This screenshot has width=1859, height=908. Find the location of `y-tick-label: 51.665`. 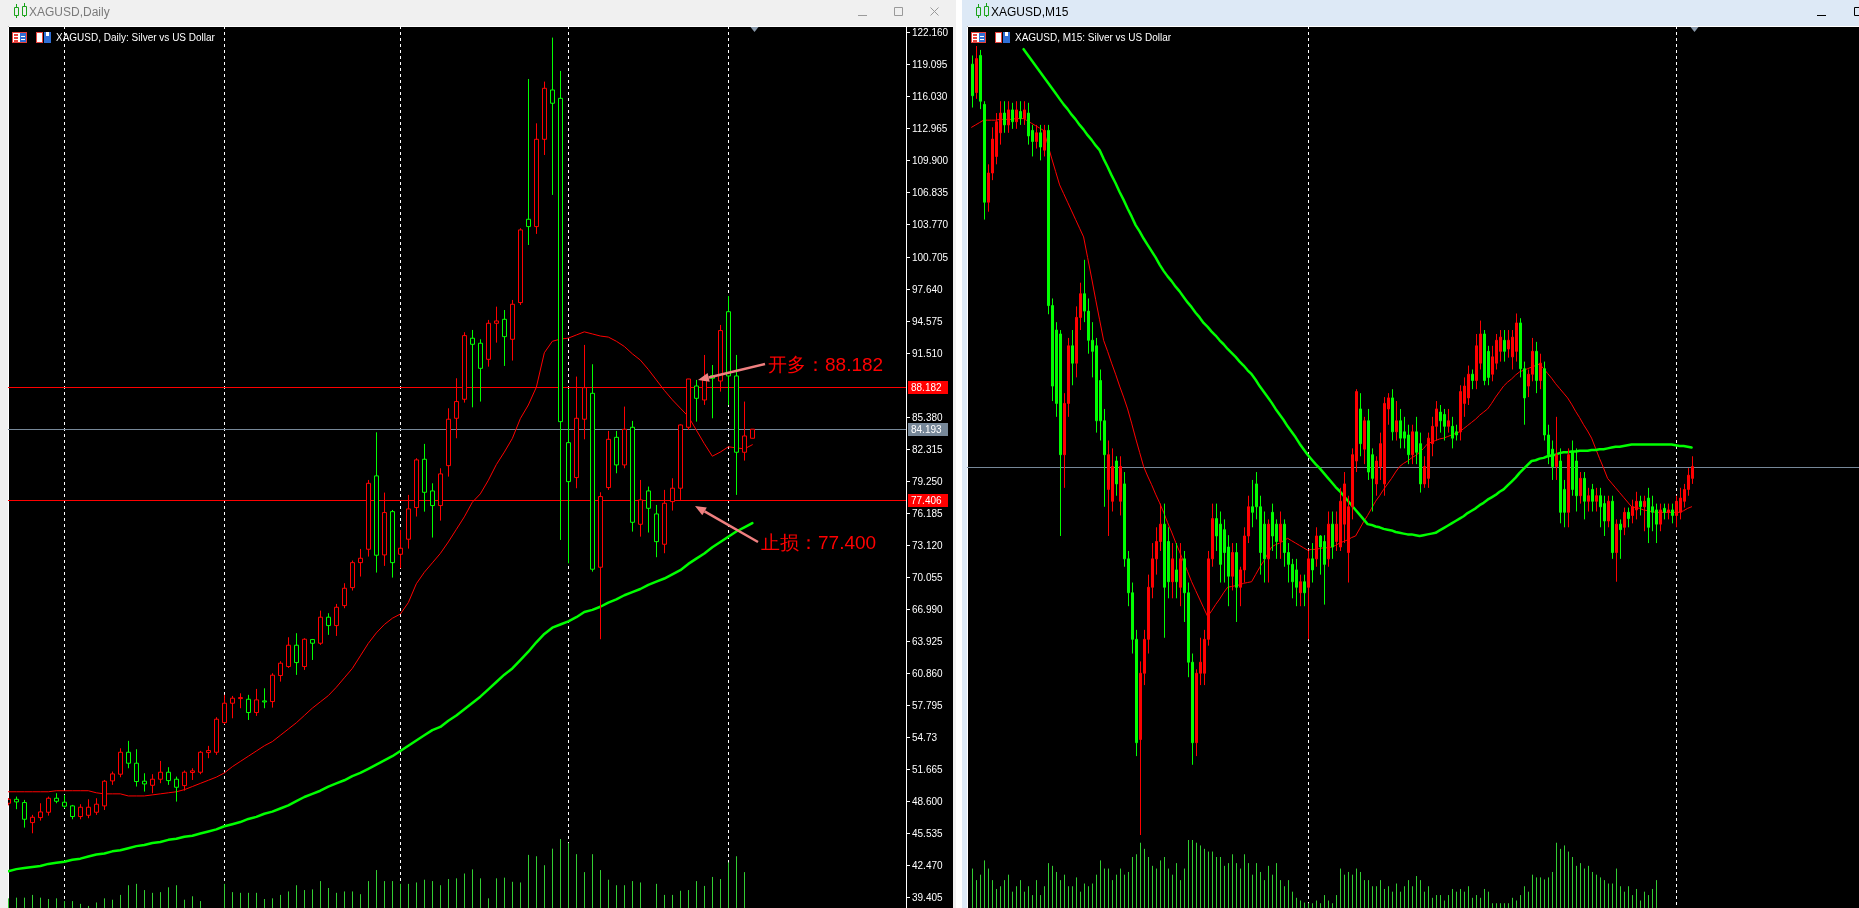

y-tick-label: 51.665 is located at coordinates (928, 769).